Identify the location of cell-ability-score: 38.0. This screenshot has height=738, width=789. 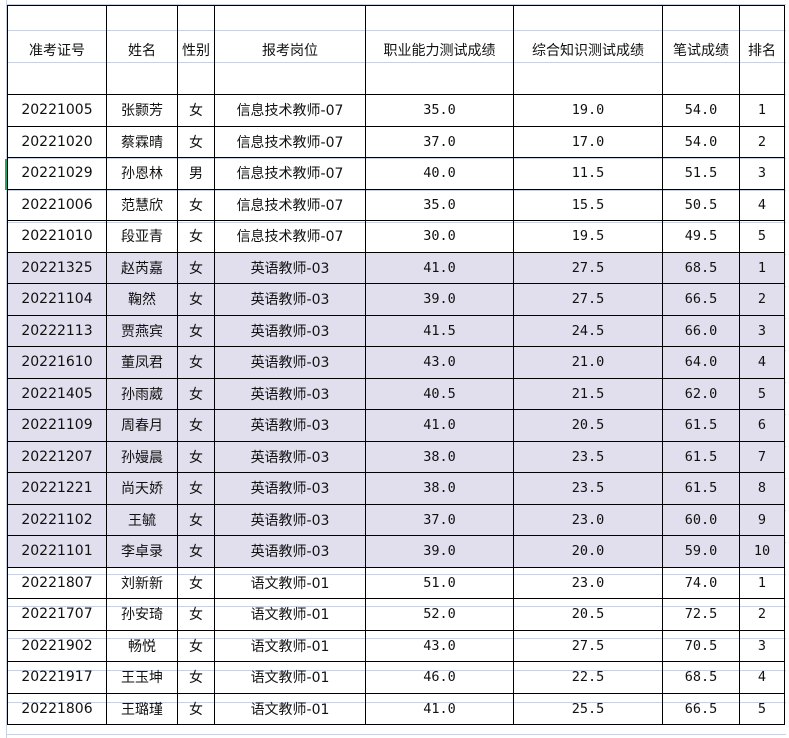
(439, 488).